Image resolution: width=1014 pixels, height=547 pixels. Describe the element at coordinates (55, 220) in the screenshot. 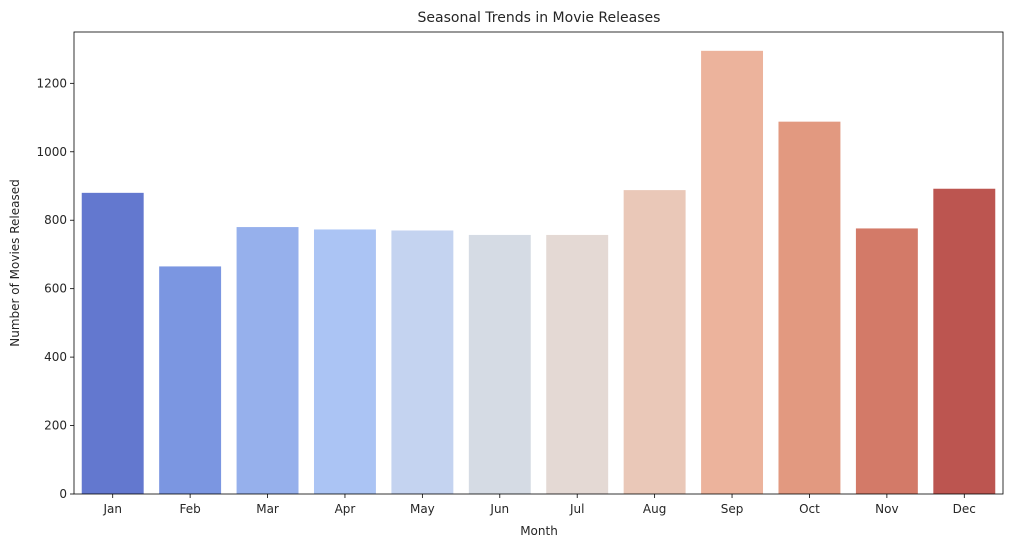

I see `y-tick-label: 800` at that location.